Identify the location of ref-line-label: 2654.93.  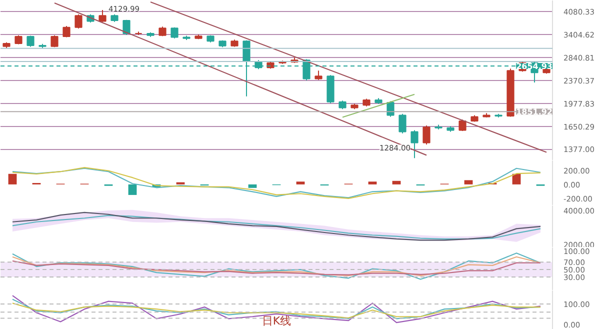
(534, 66).